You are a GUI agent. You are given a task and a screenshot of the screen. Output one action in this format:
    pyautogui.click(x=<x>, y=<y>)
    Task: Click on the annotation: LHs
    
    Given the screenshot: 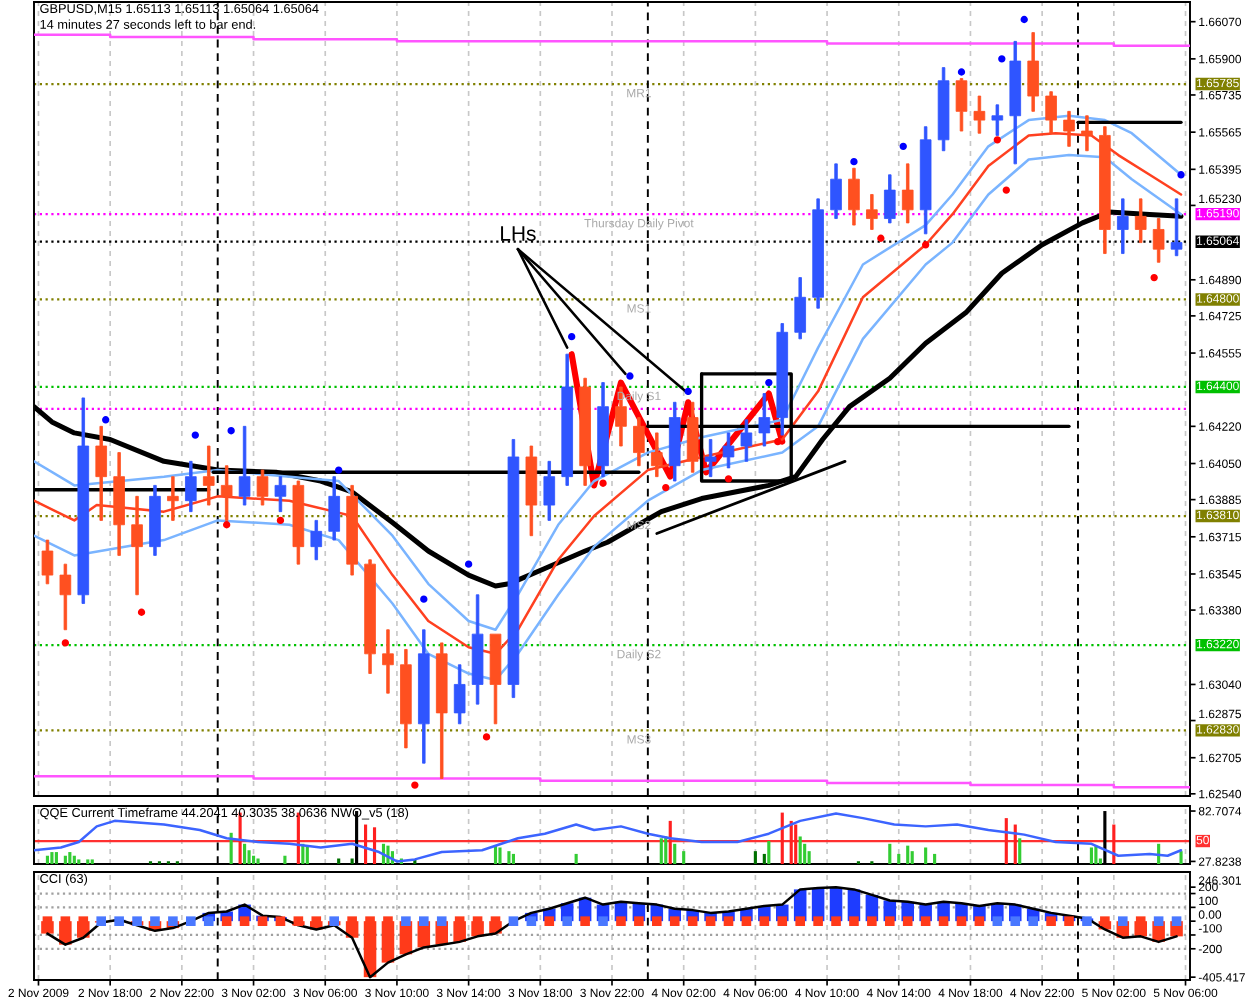 What is the action you would take?
    pyautogui.click(x=518, y=233)
    